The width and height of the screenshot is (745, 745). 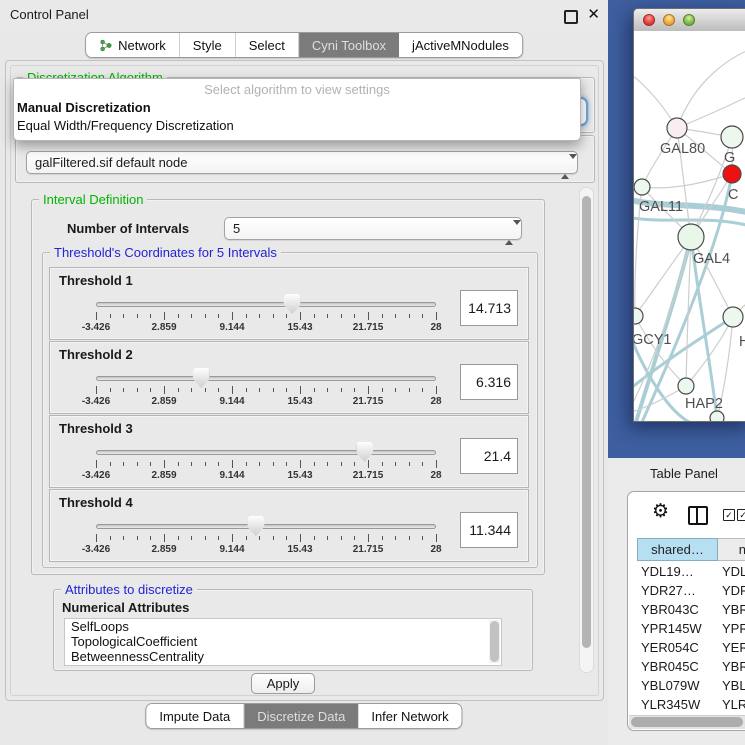 What do you see at coordinates (639, 316) in the screenshot?
I see `network-node-gcy1` at bounding box center [639, 316].